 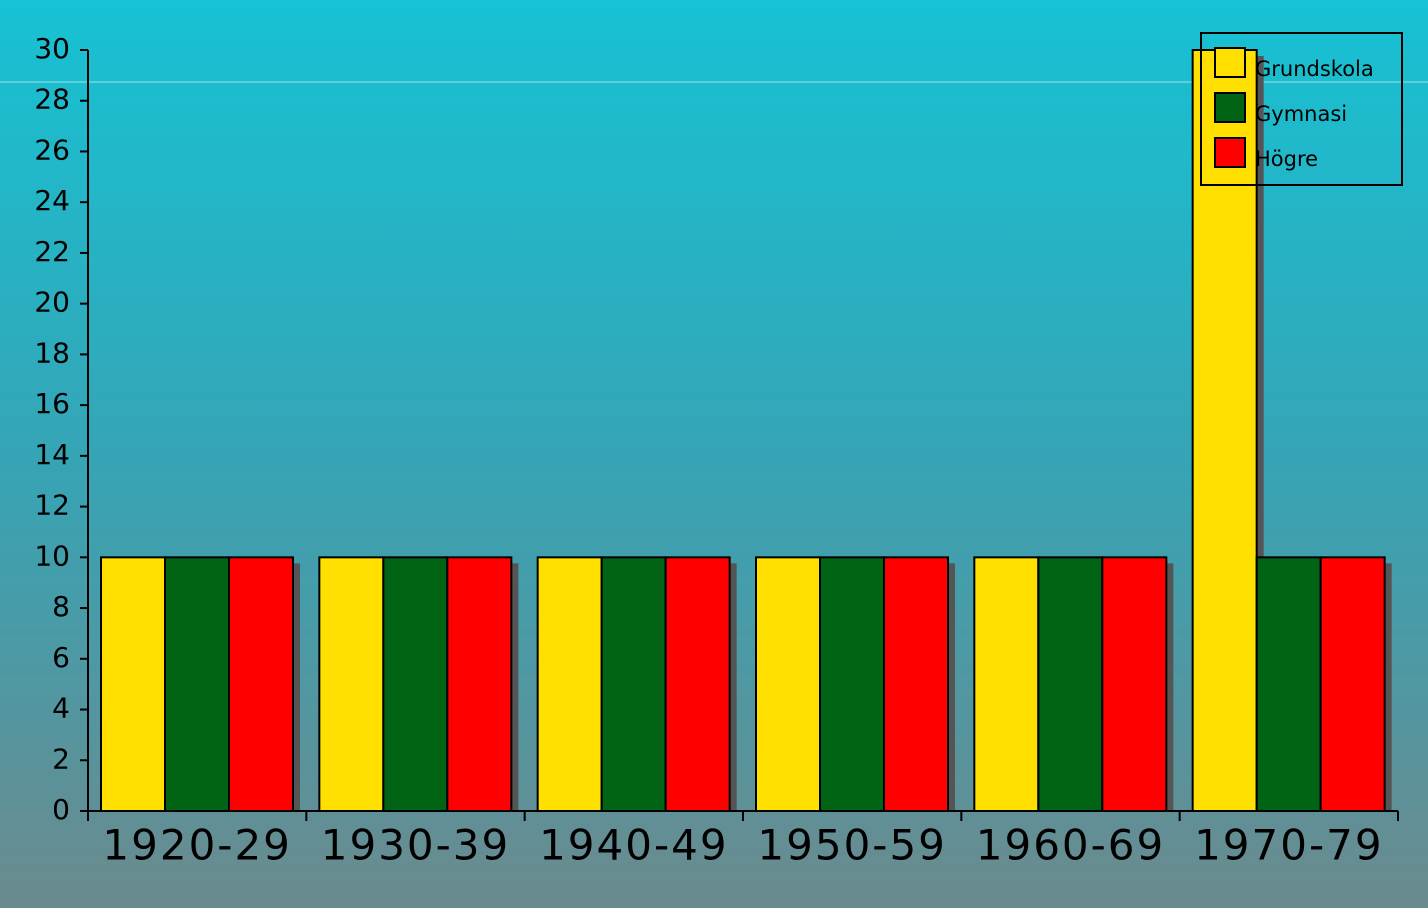 I want to click on y-tick-label: 30, so click(x=52, y=48).